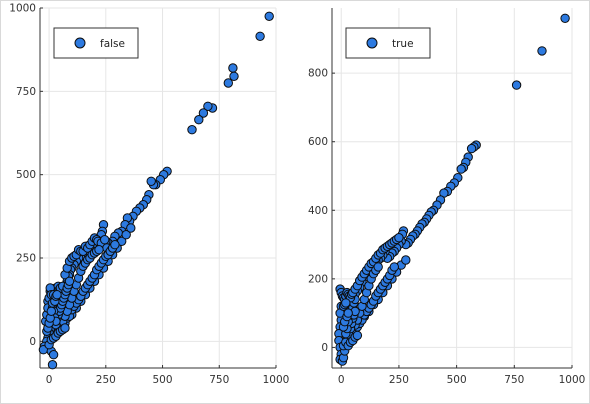 The image size is (590, 404). Describe the element at coordinates (318, 211) in the screenshot. I see `y-tick-label: 400` at that location.